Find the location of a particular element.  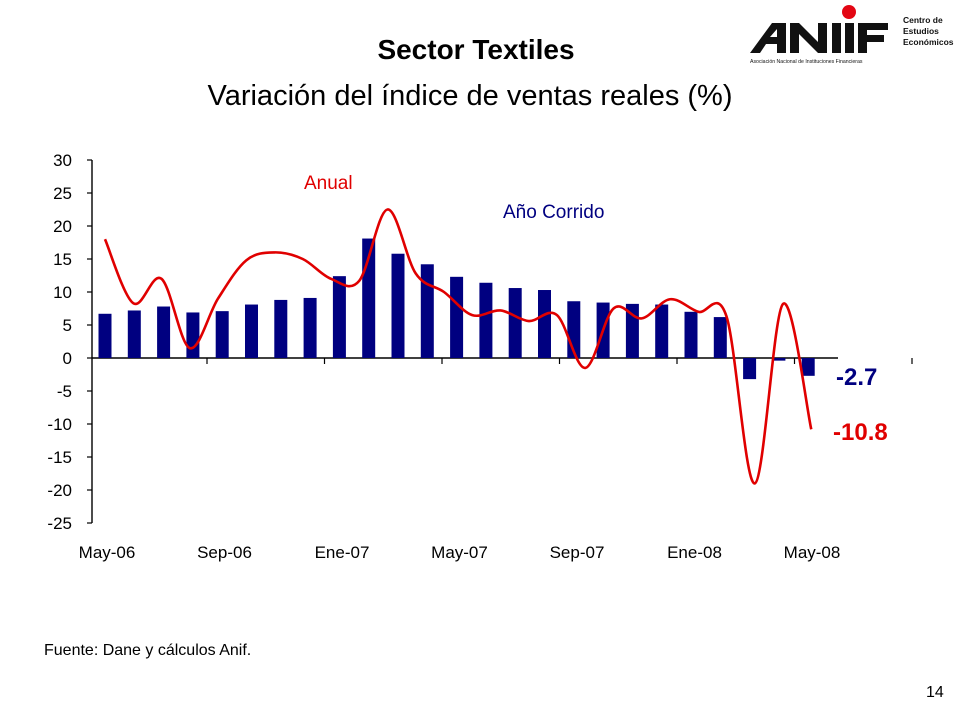

logo-red-dot is located at coordinates (849, 12).